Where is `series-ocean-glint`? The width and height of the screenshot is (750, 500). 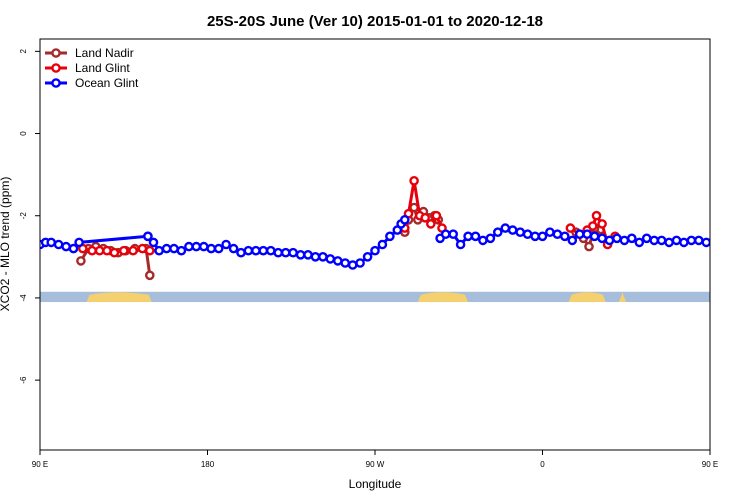
series-ocean-glint is located at coordinates (393, 242).